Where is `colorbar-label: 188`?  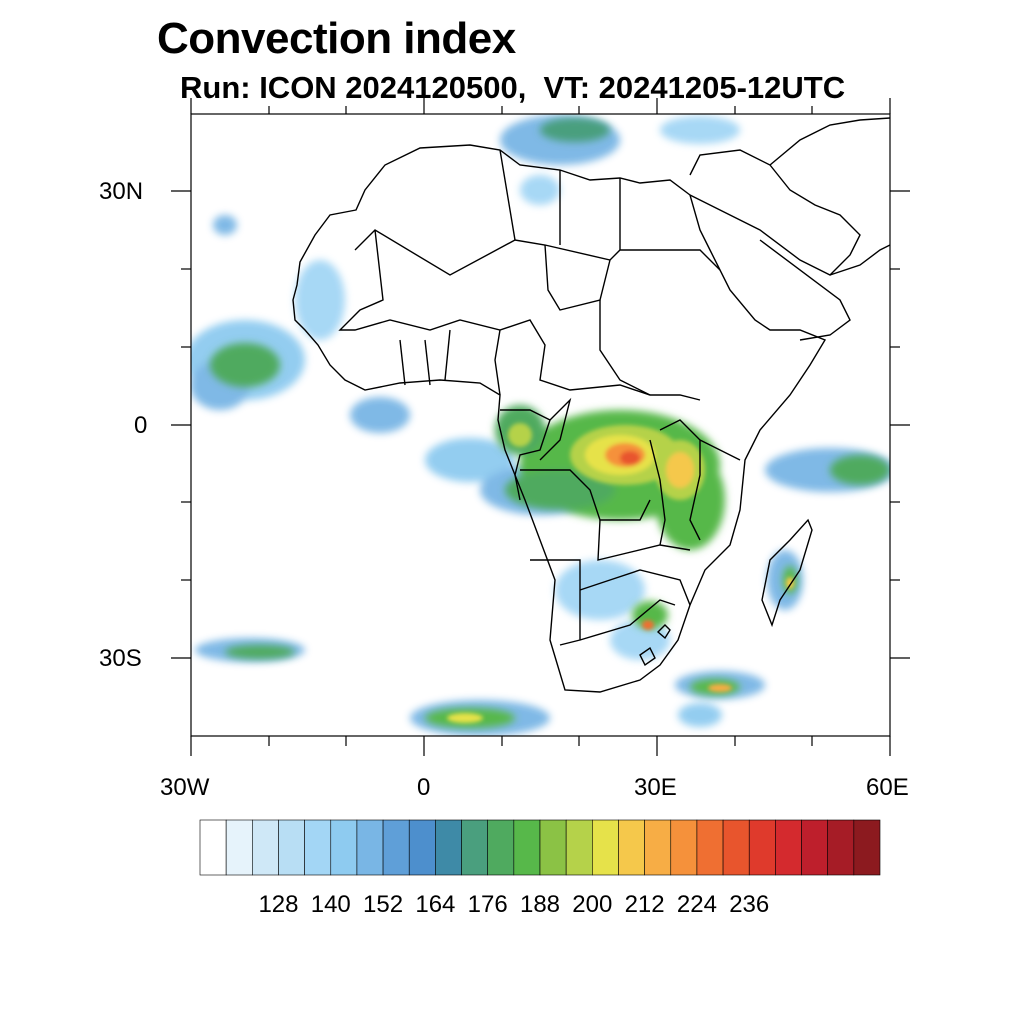
colorbar-label: 188 is located at coordinates (540, 904).